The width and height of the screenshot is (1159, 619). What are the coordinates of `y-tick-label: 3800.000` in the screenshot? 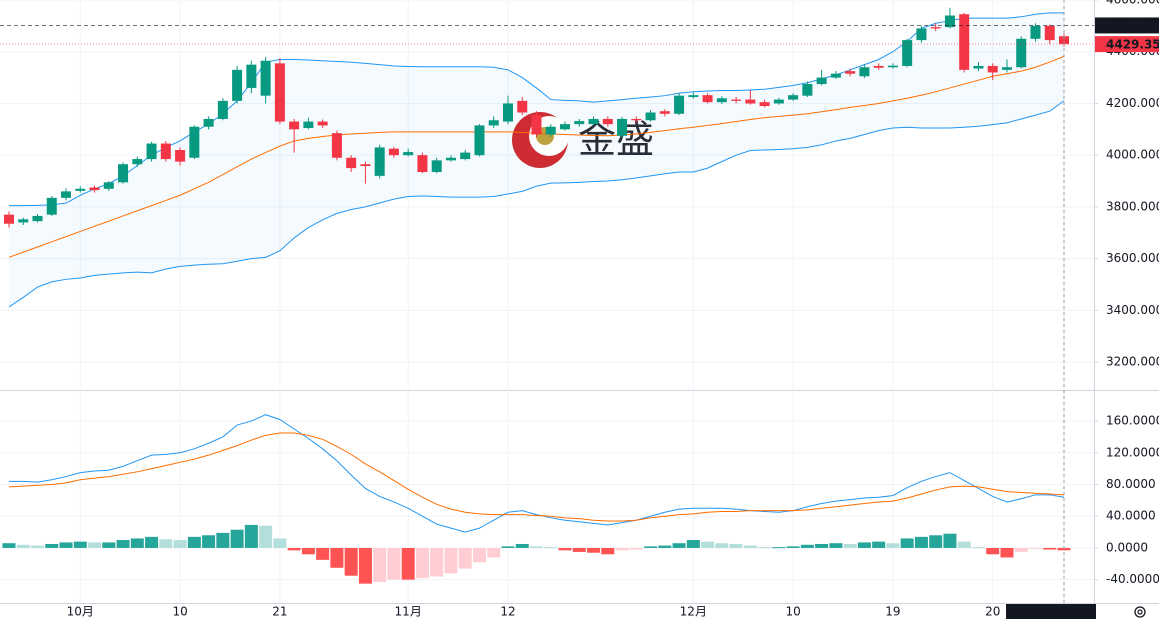 It's located at (1132, 206).